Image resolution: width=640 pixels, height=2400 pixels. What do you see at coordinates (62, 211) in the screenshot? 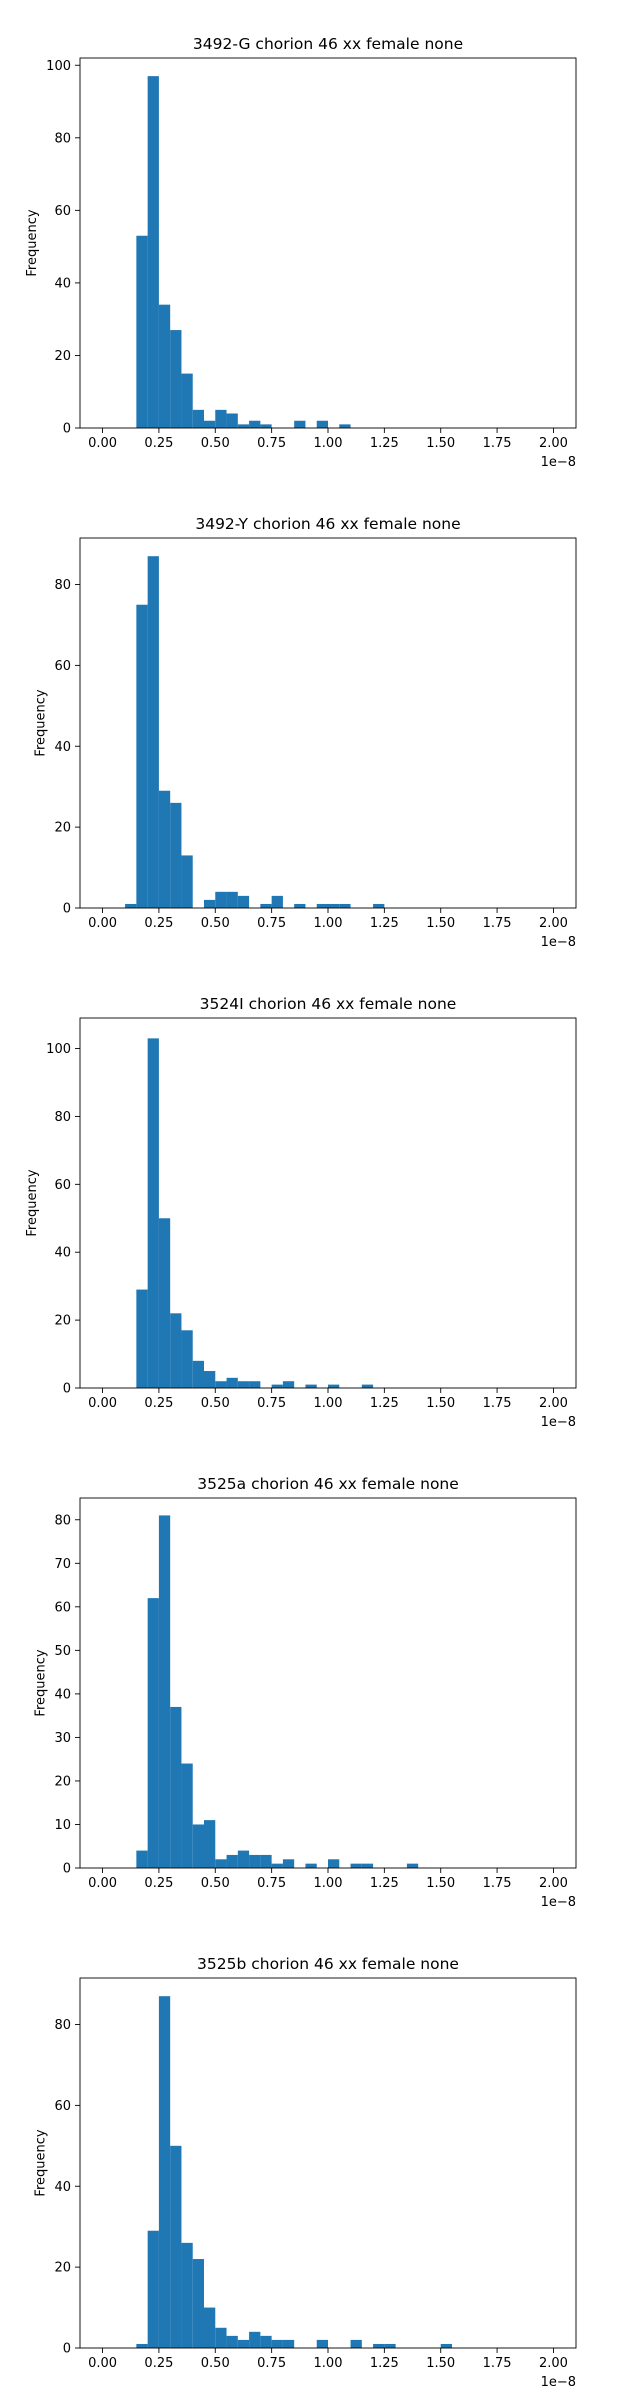
I see `panel-1-y-tick-label: 60` at bounding box center [62, 211].